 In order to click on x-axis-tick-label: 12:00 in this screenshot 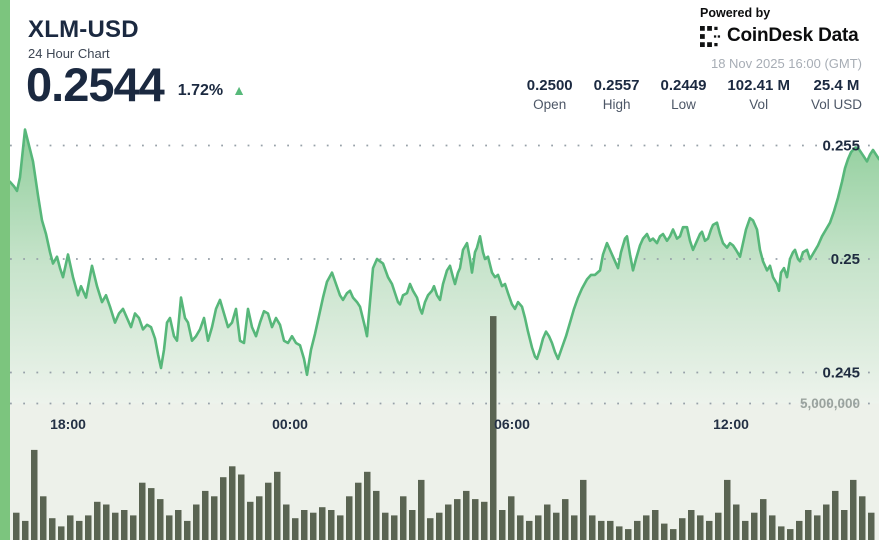, I will do `click(731, 424)`.